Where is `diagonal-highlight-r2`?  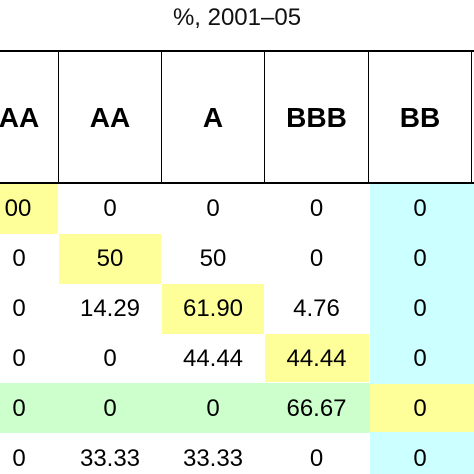
diagonal-highlight-r2 is located at coordinates (110, 259).